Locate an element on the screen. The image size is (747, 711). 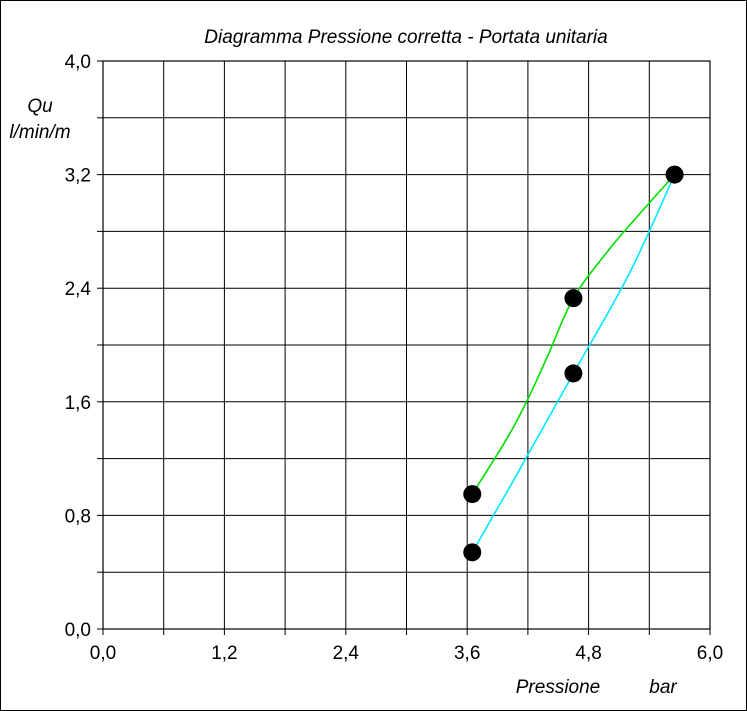
y-tick-label: 1,6 is located at coordinates (78, 403).